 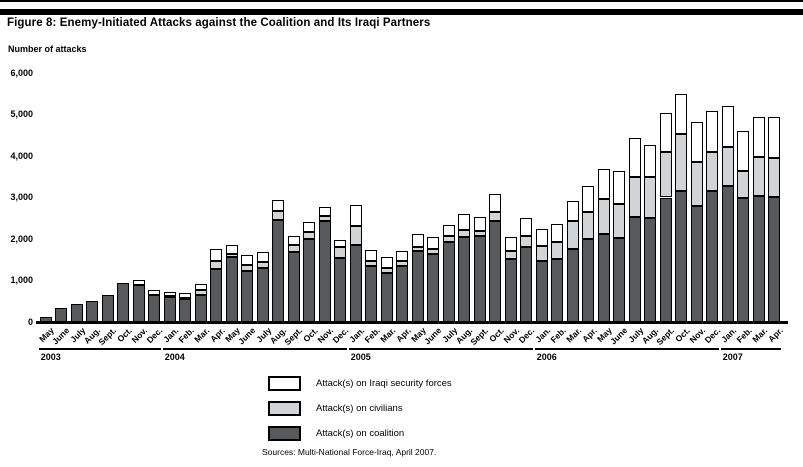 What do you see at coordinates (284, 433) in the screenshot?
I see `legend-swatch-coalition` at bounding box center [284, 433].